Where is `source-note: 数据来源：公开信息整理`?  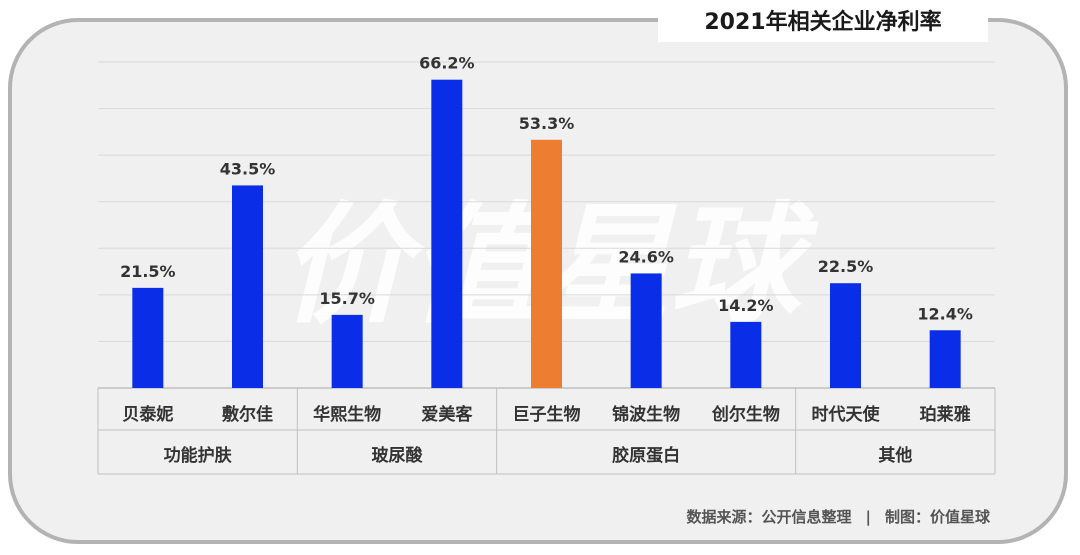
source-note: 数据来源：公开信息整理 is located at coordinates (769, 517).